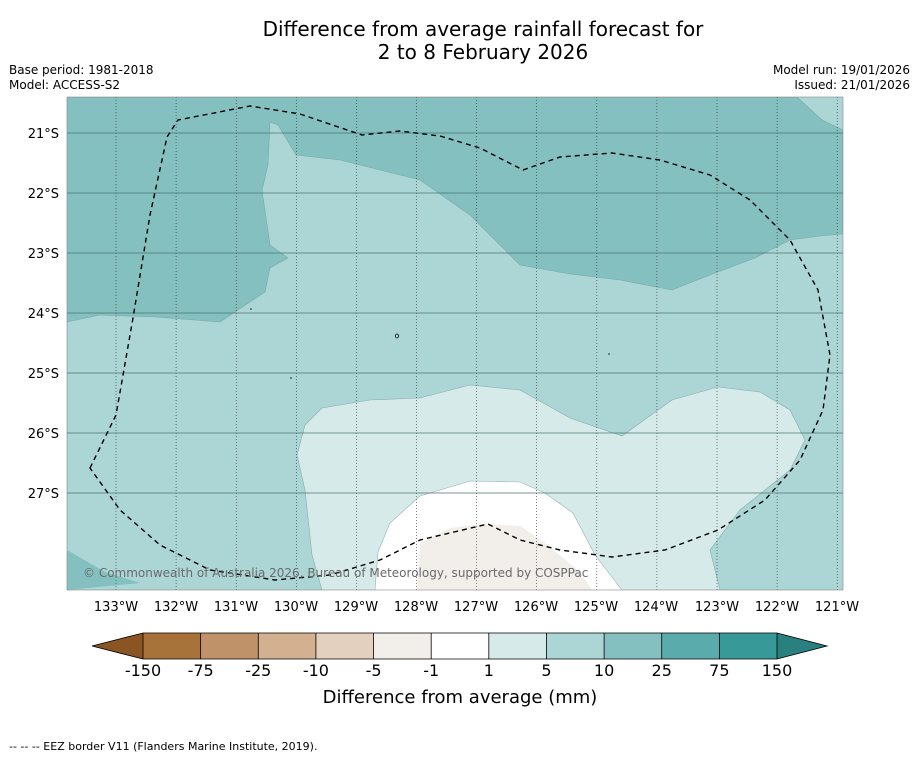 The width and height of the screenshot is (919, 758). I want to click on lon-label: 123°W, so click(717, 607).